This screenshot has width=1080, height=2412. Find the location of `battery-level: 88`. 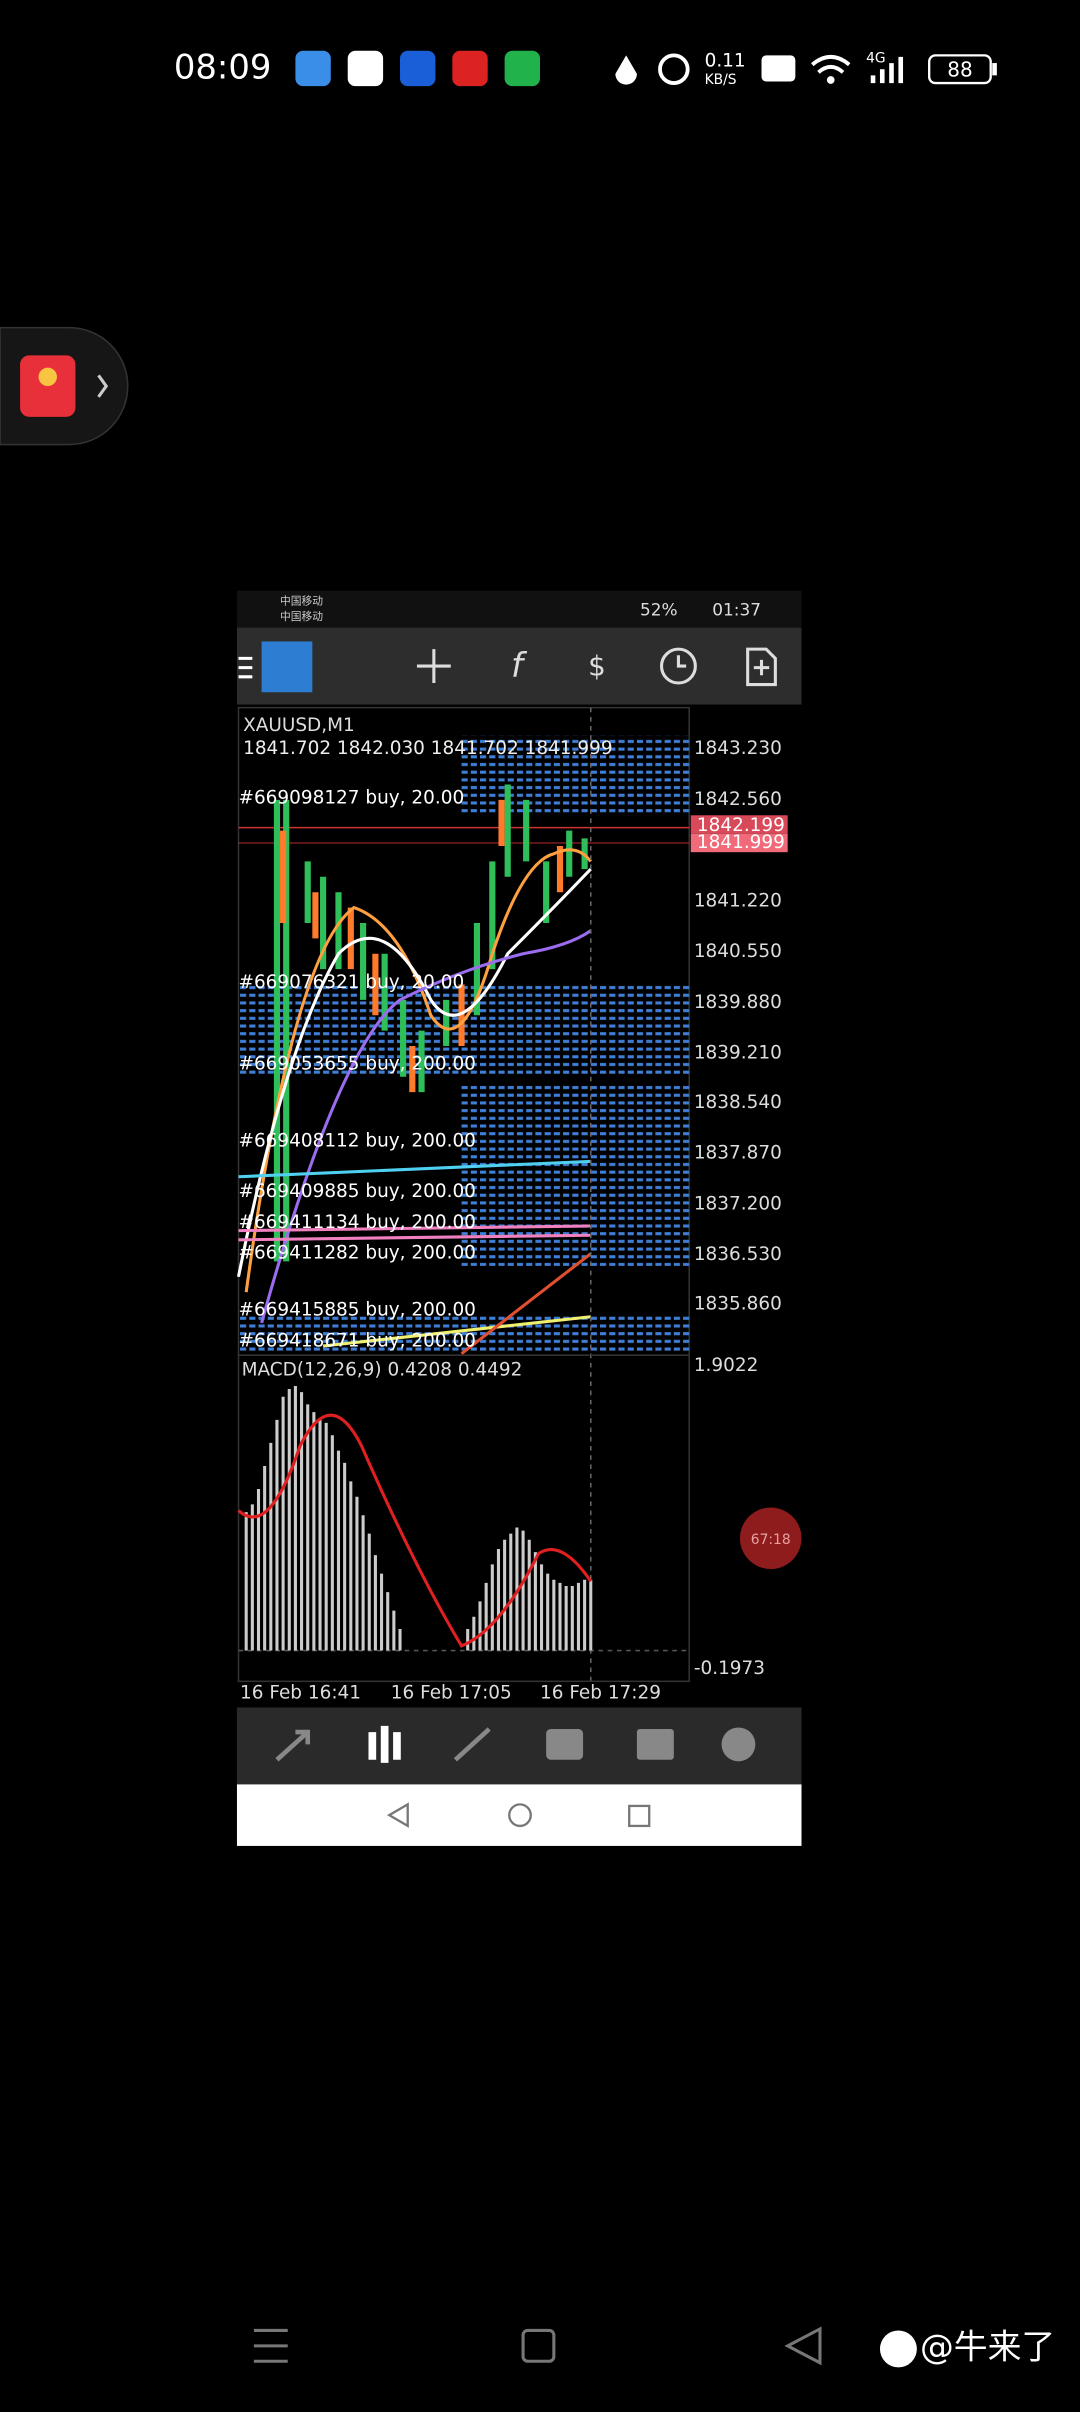

battery-level: 88 is located at coordinates (959, 69).